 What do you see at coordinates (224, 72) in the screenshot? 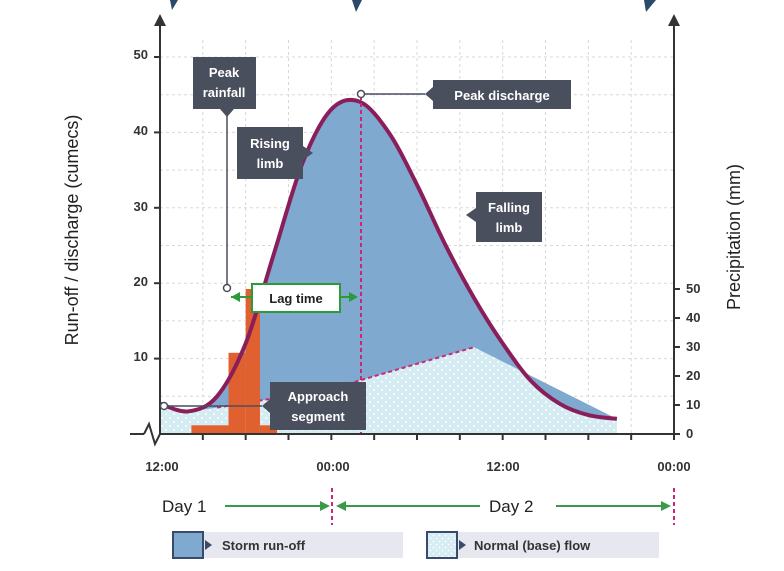
I see `peak-rainfall-label-line1: Peak` at bounding box center [224, 72].